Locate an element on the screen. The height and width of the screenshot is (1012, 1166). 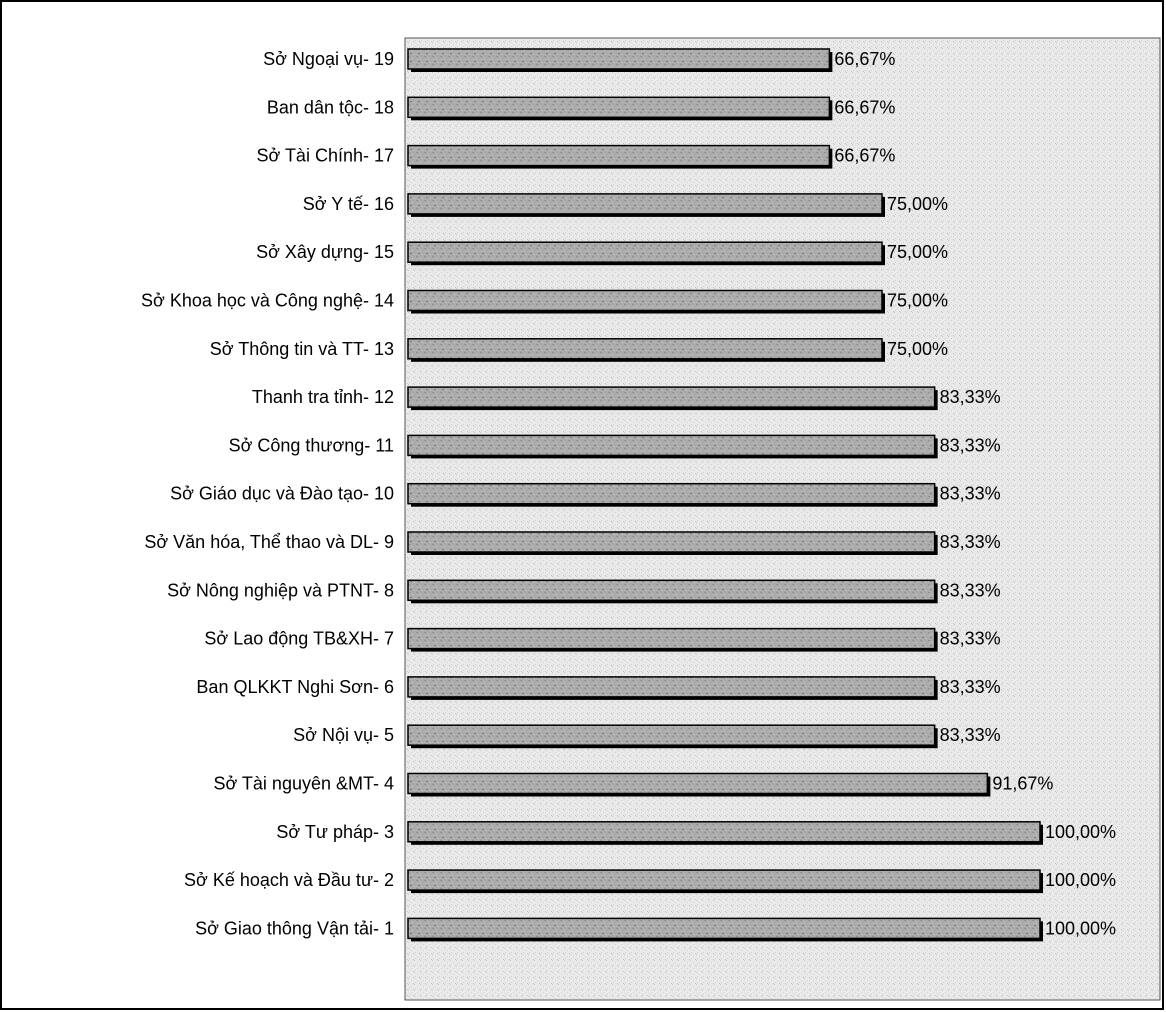
category-label: Sở Văn hóa, Thể thao và DL- 9 is located at coordinates (269, 542).